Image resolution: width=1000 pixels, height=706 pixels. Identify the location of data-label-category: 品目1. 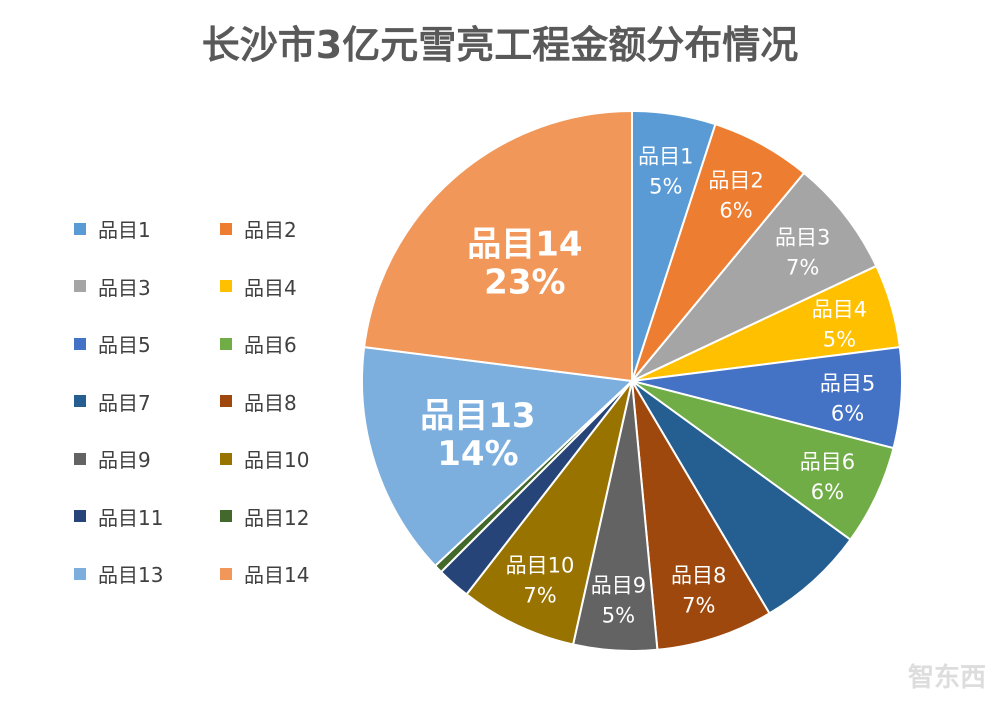
(665, 157).